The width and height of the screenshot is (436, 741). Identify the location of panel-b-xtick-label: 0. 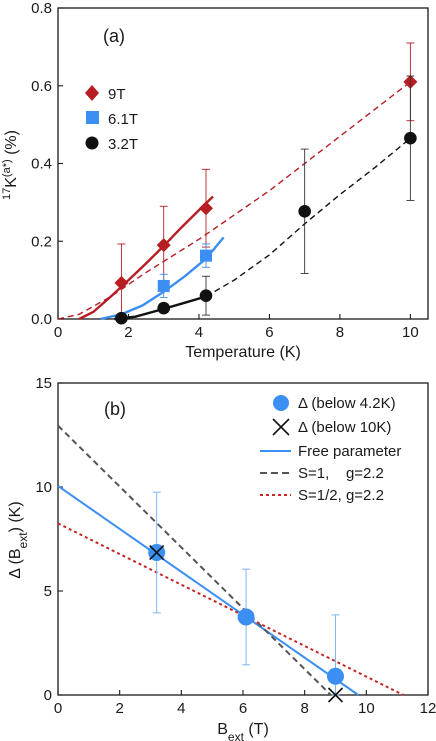
(58, 708).